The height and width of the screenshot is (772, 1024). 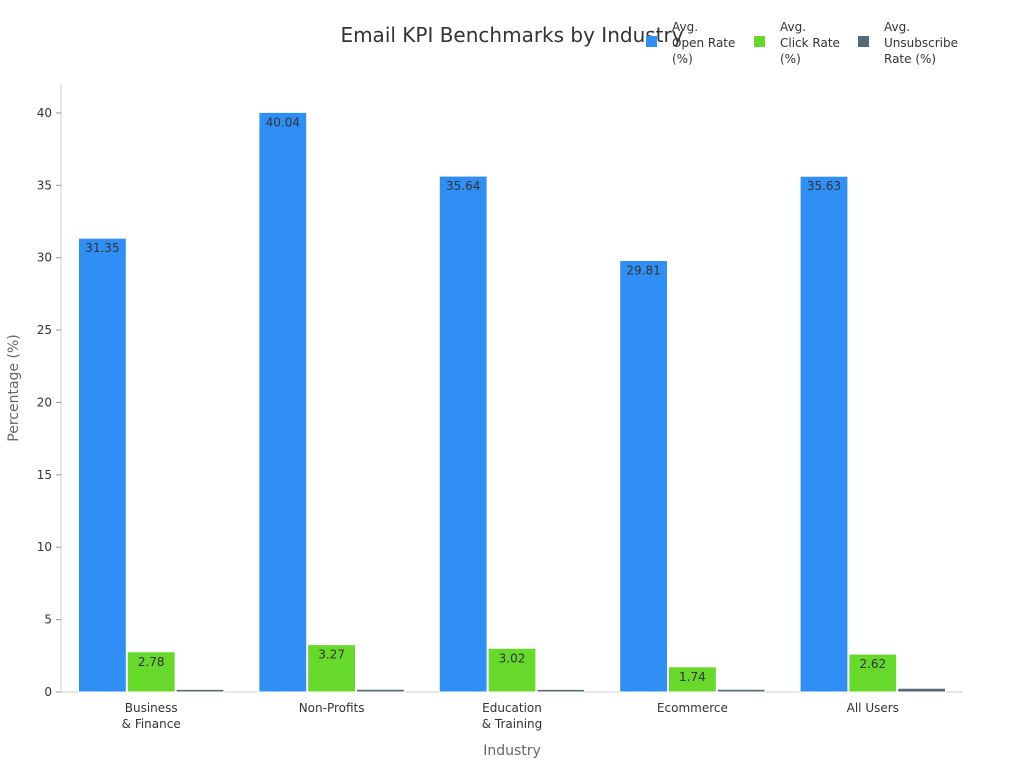 I want to click on y-tick-label: 25, so click(x=44, y=330).